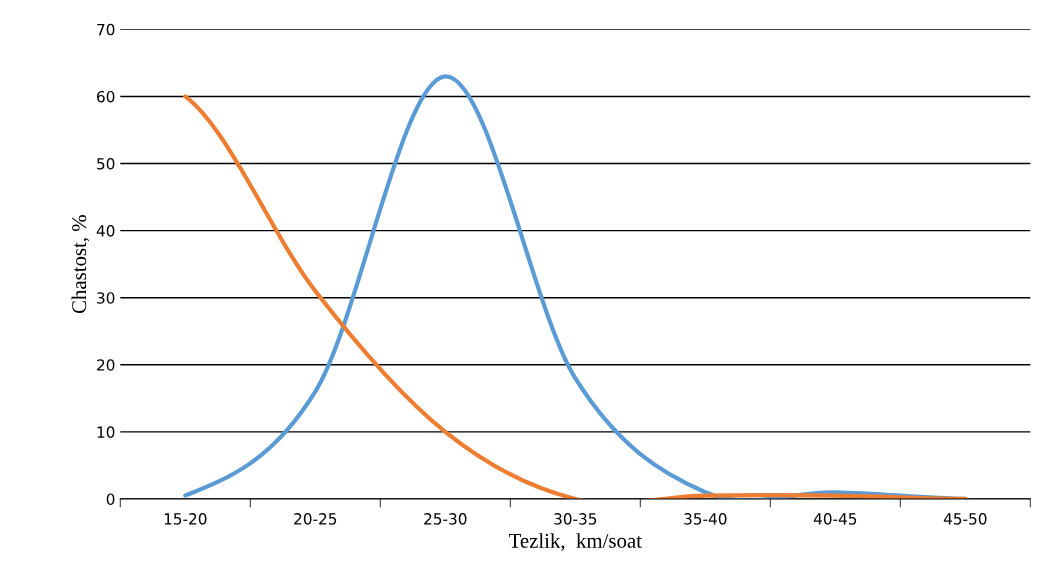 The width and height of the screenshot is (1046, 587). Describe the element at coordinates (110, 499) in the screenshot. I see `y-tick-label: 0` at that location.